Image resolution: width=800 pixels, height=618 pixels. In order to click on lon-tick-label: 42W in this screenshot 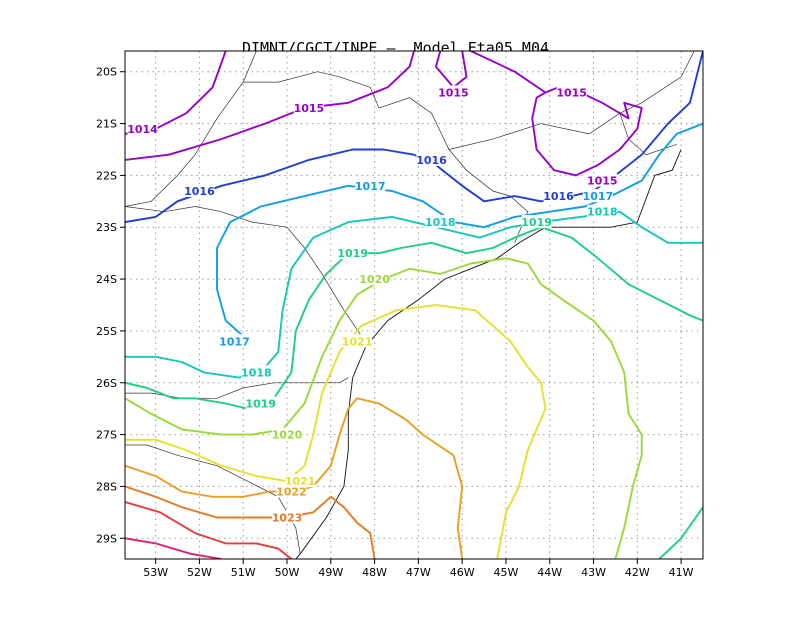, I will do `click(637, 572)`.